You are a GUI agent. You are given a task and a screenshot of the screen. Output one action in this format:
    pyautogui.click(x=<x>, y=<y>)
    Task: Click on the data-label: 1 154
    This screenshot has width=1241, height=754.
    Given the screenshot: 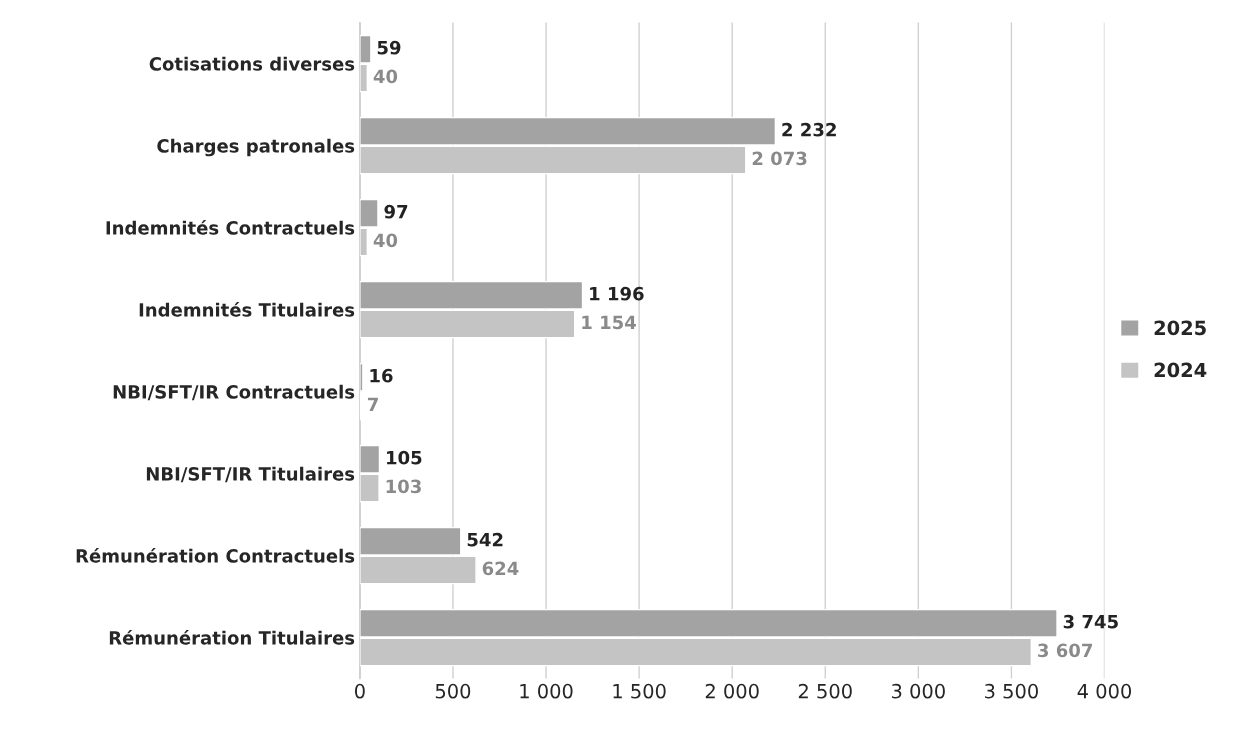 What is the action you would take?
    pyautogui.click(x=609, y=322)
    